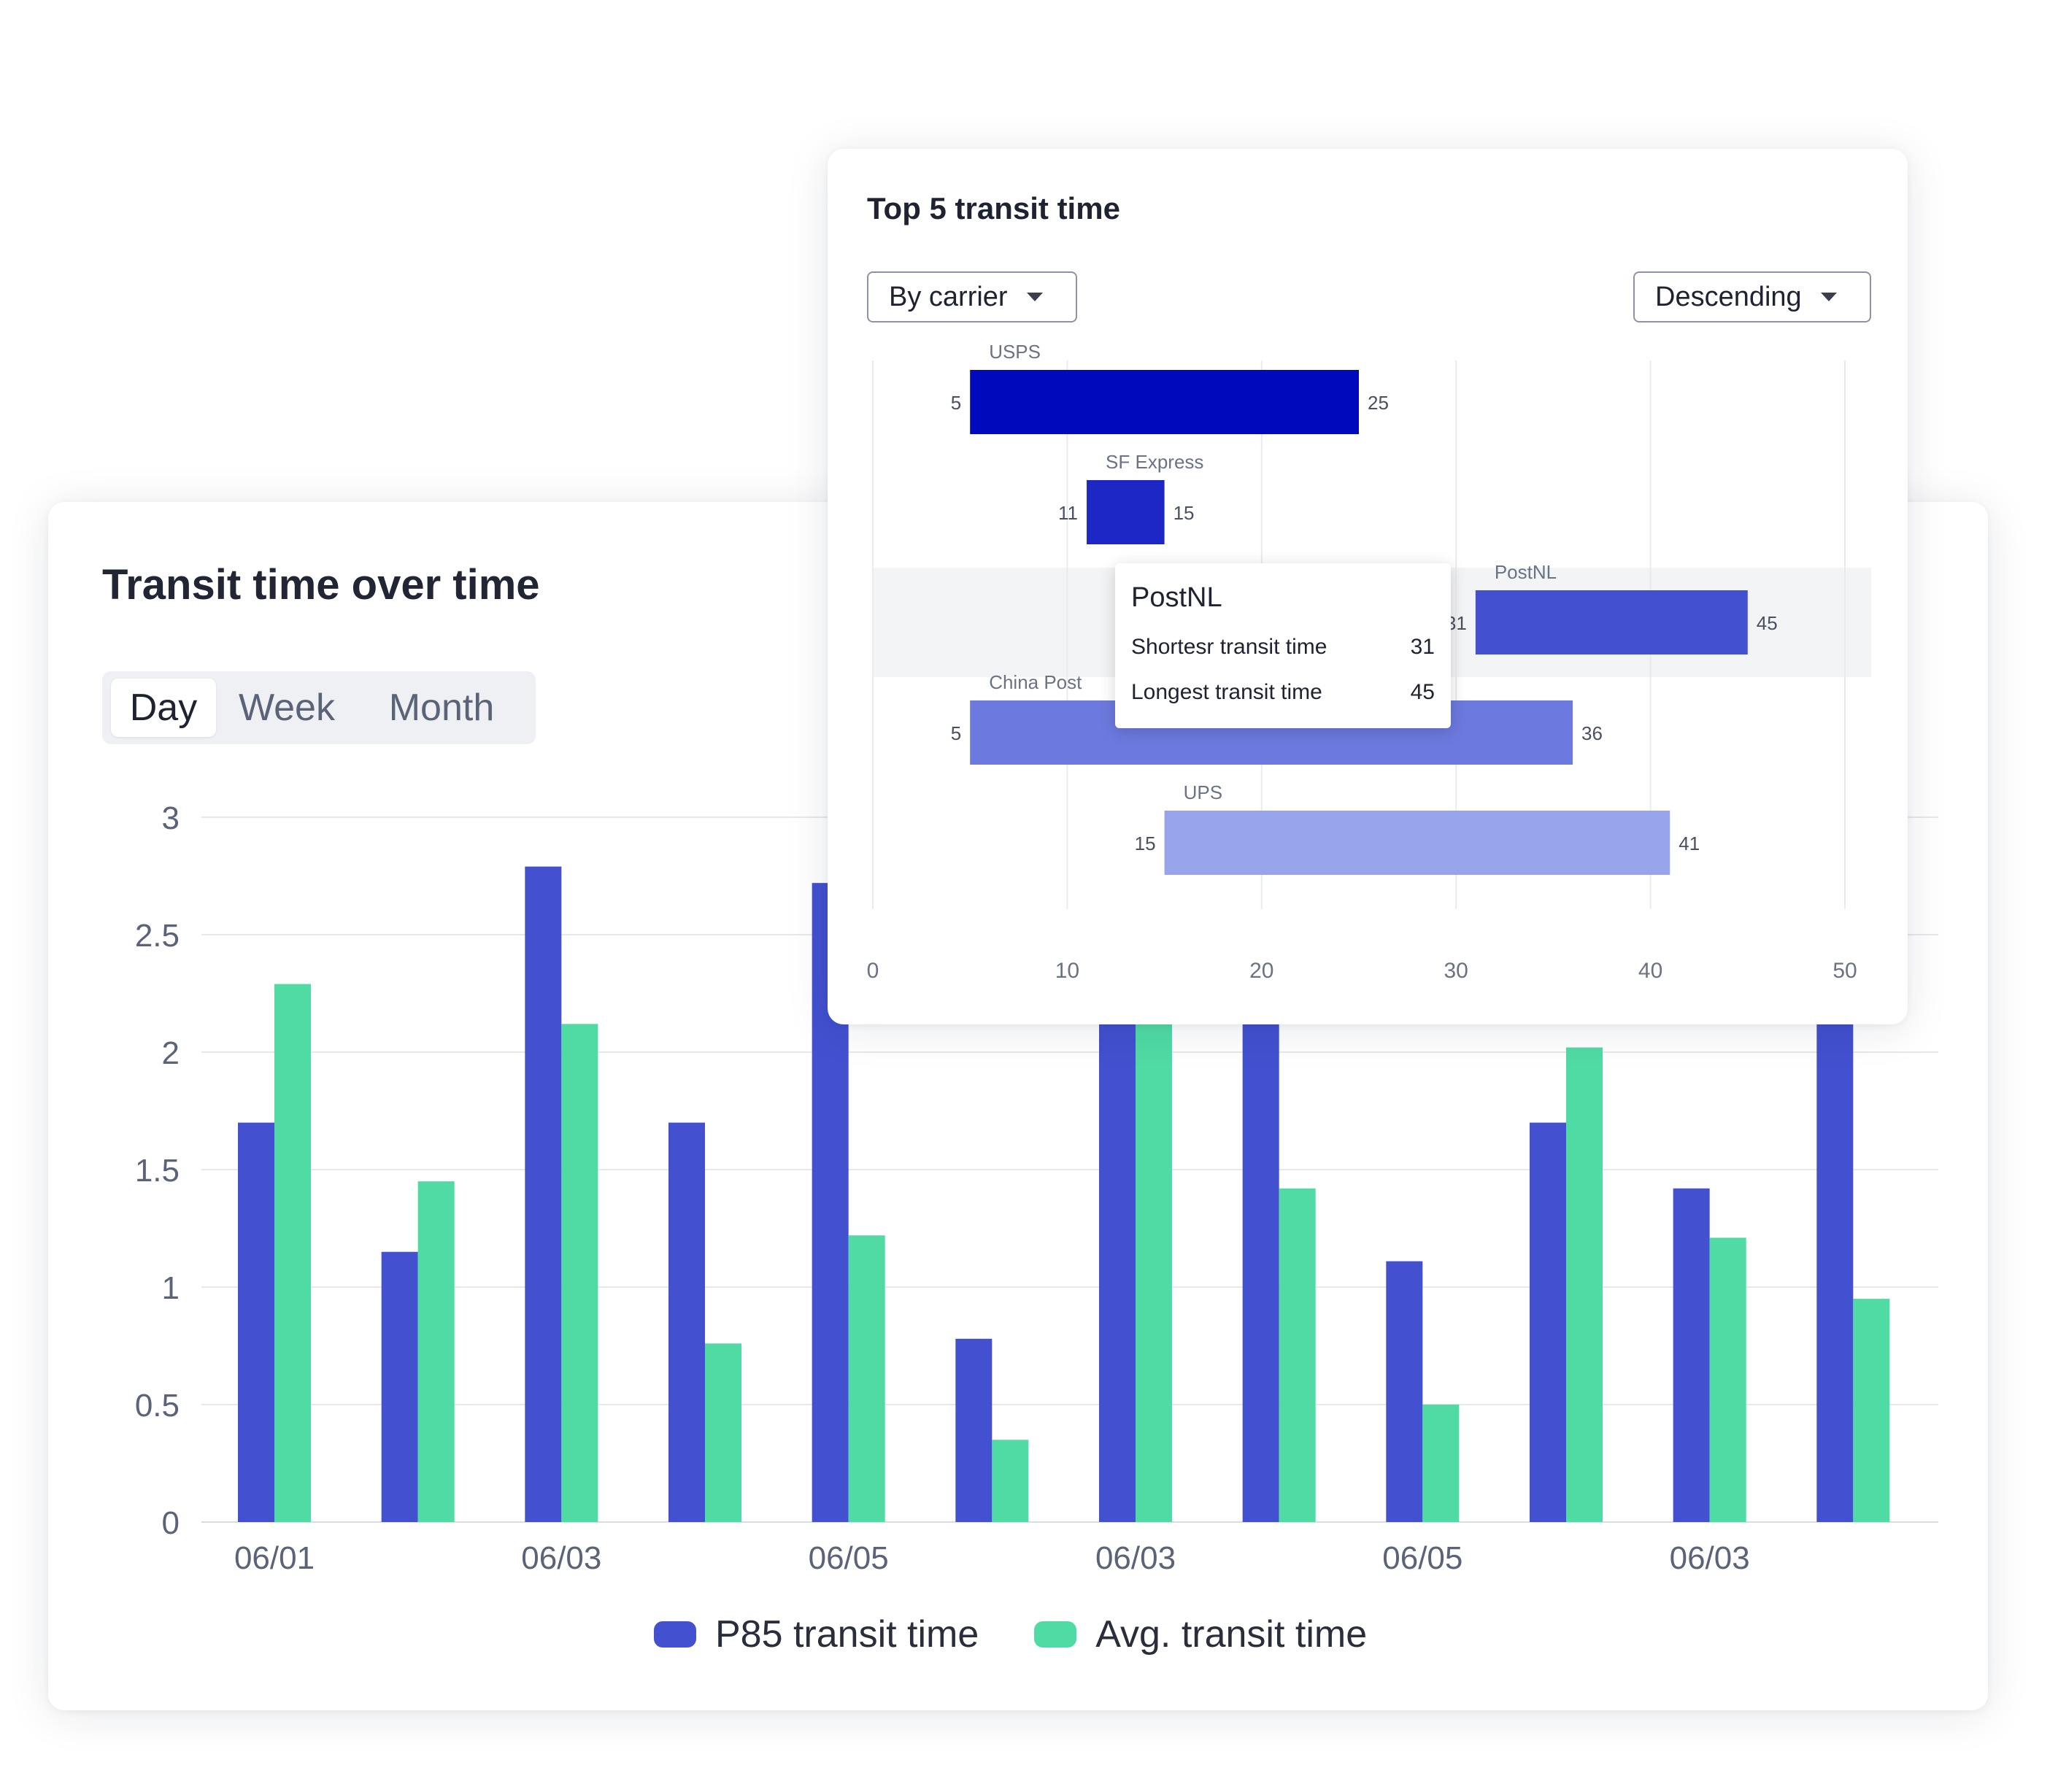 The image size is (2058, 1792). I want to click on range-end-label: 45, so click(1768, 623).